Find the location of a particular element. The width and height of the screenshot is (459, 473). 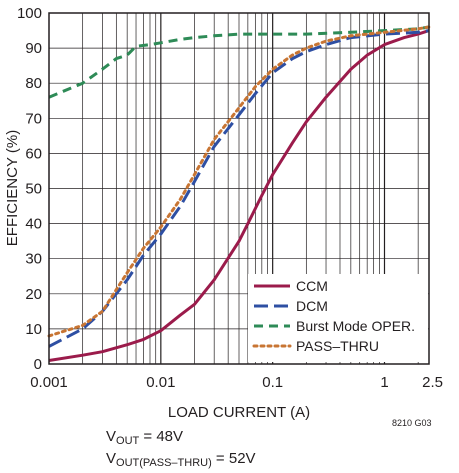

y-tick-label: 60 is located at coordinates (33, 153).